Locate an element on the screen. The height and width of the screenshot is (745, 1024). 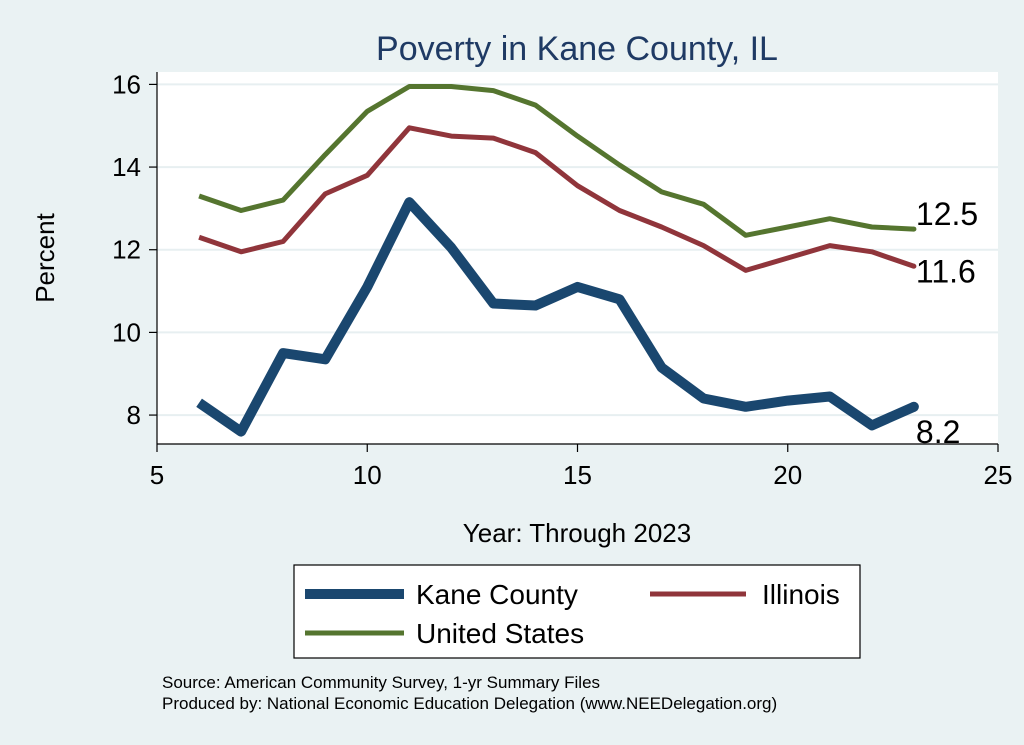
y-tick-label-8: 8 is located at coordinates (134, 415).